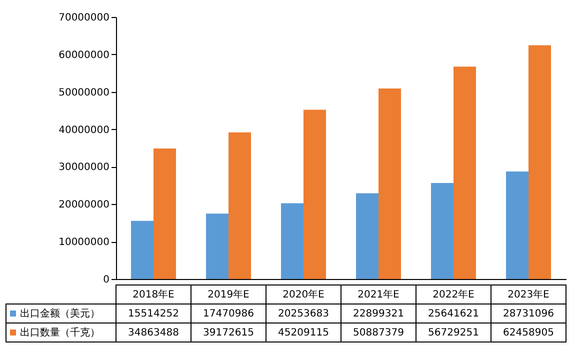  I want to click on x-tick-label: 2018年E, so click(153, 294).